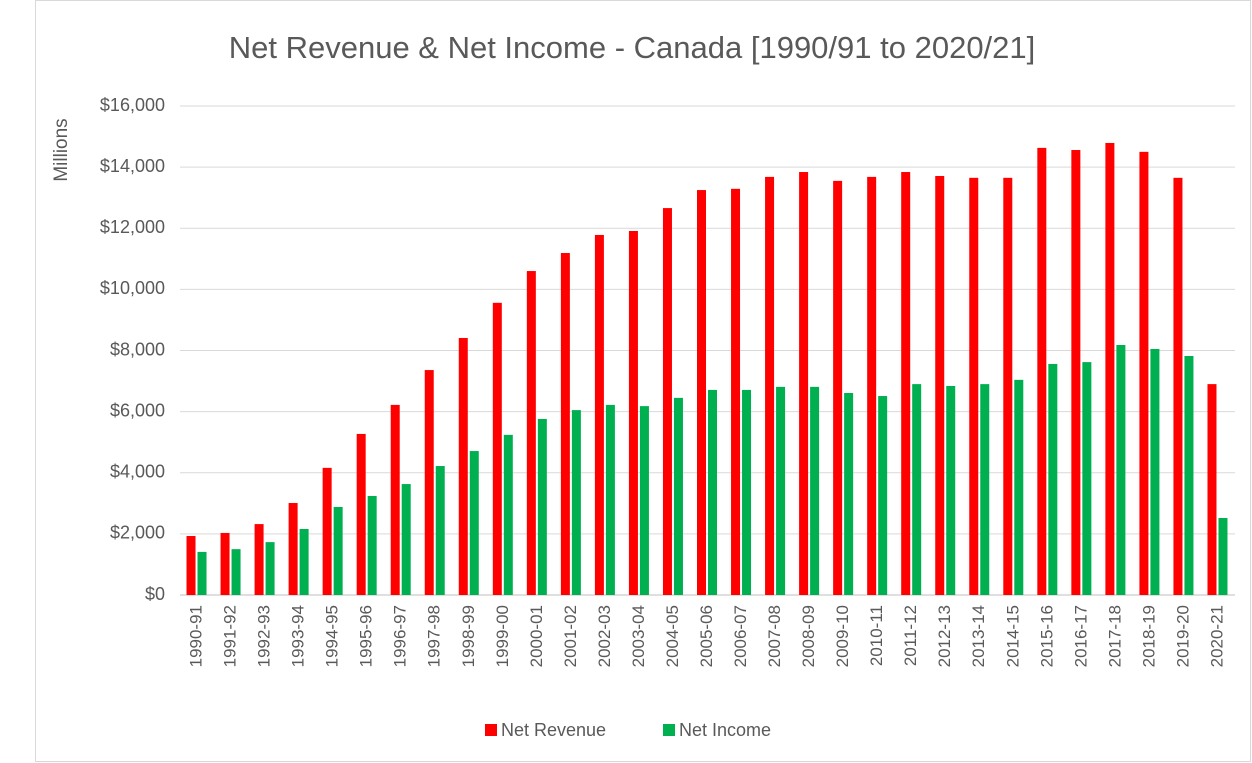 This screenshot has height=763, width=1252. Describe the element at coordinates (774, 636) in the screenshot. I see `x-tick-label: 2007-08` at that location.